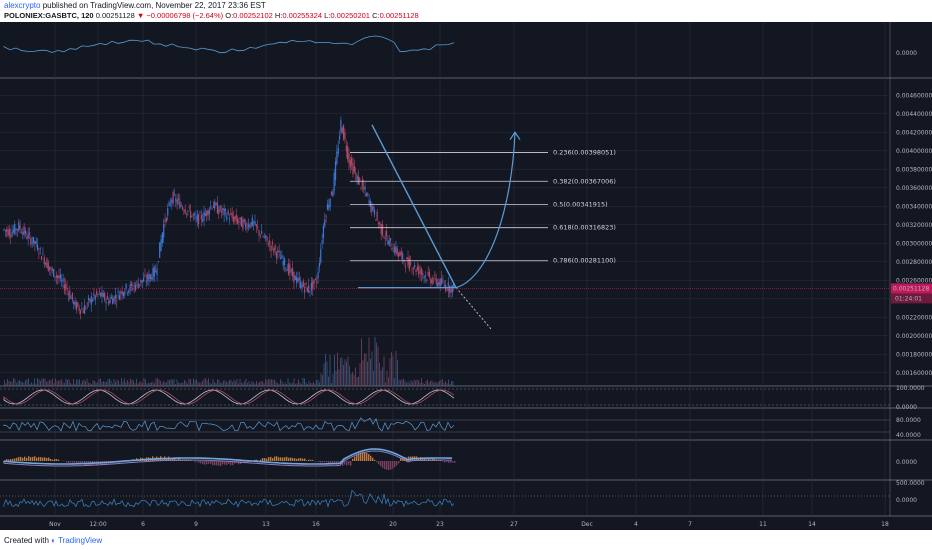 This screenshot has height=550, width=932. I want to click on countdown-tag, so click(911, 298).